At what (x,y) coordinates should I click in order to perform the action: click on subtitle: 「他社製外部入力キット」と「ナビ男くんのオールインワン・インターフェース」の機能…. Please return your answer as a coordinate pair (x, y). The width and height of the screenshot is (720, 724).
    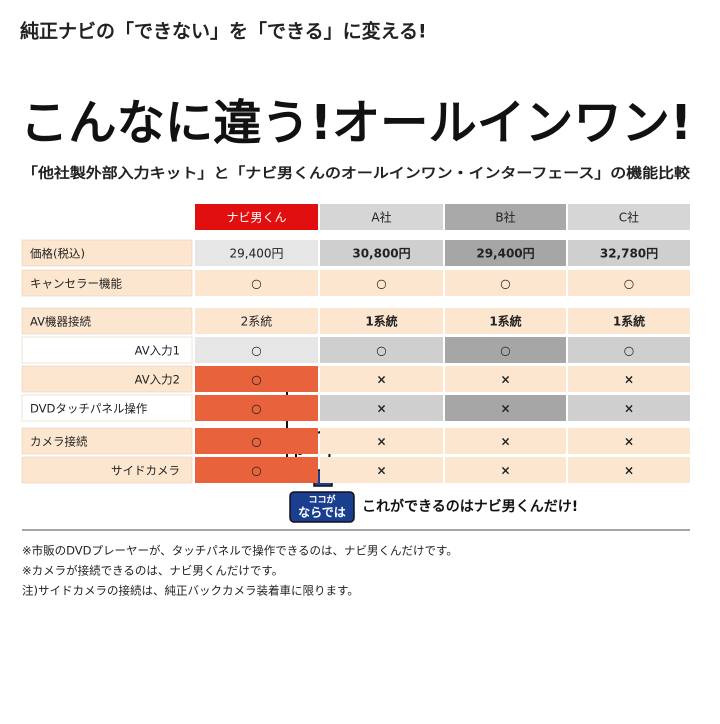
    Looking at the image, I should click on (356, 173).